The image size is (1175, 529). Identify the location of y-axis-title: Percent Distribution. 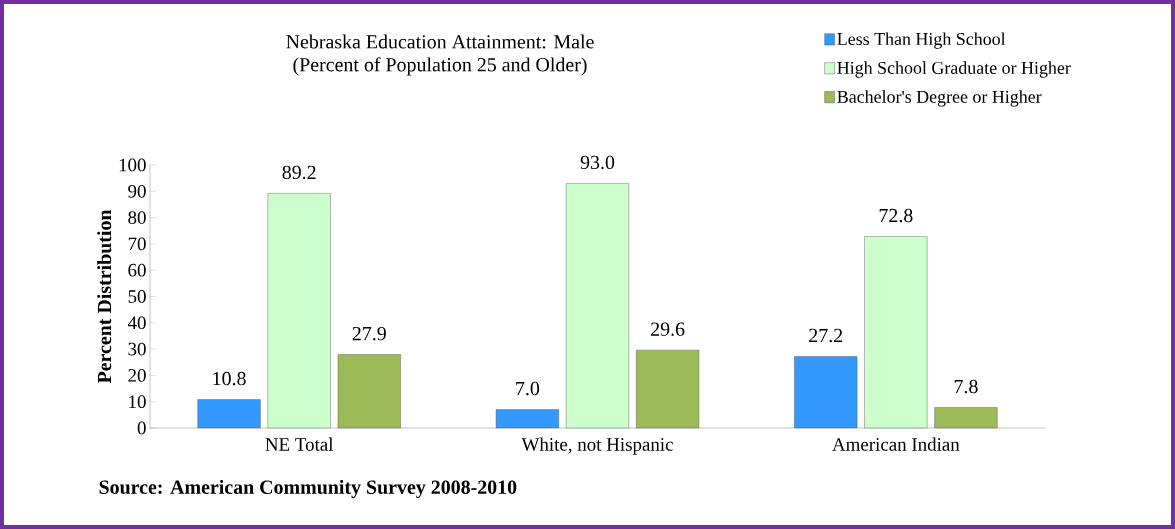
(104, 296).